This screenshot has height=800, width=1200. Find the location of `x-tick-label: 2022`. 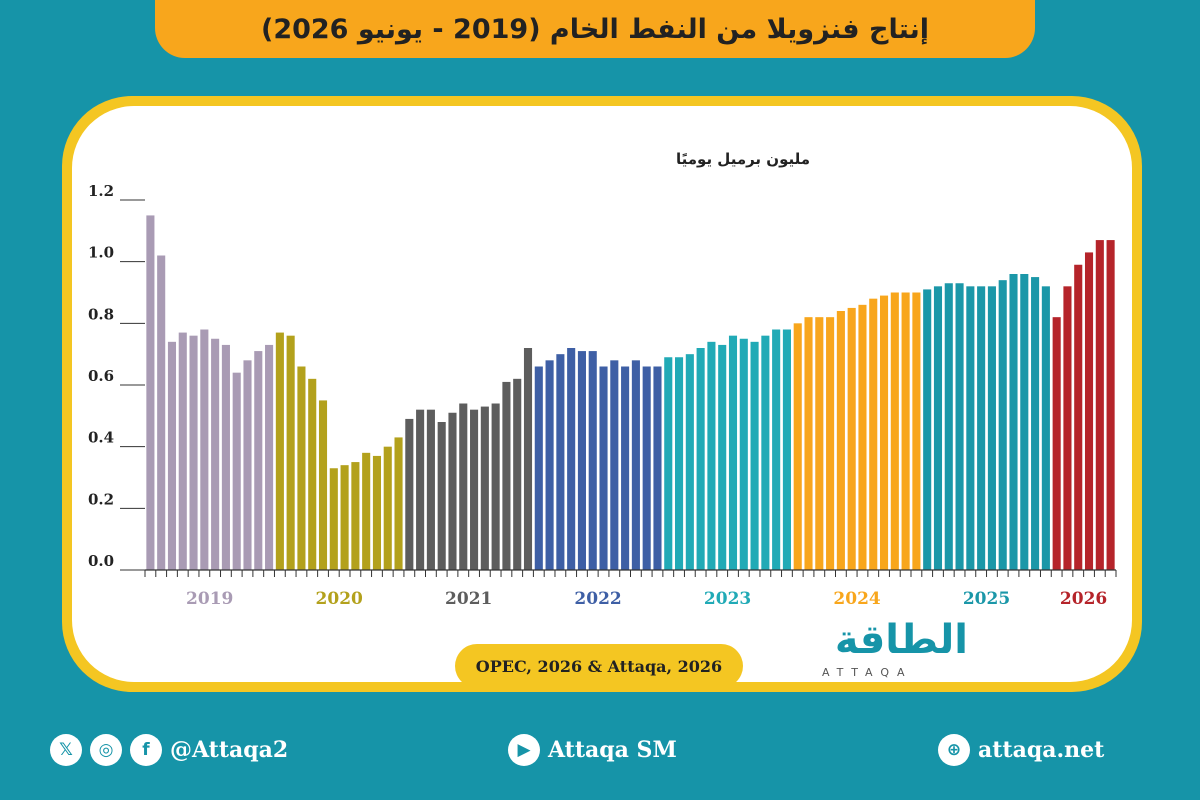

x-tick-label: 2022 is located at coordinates (597, 599).